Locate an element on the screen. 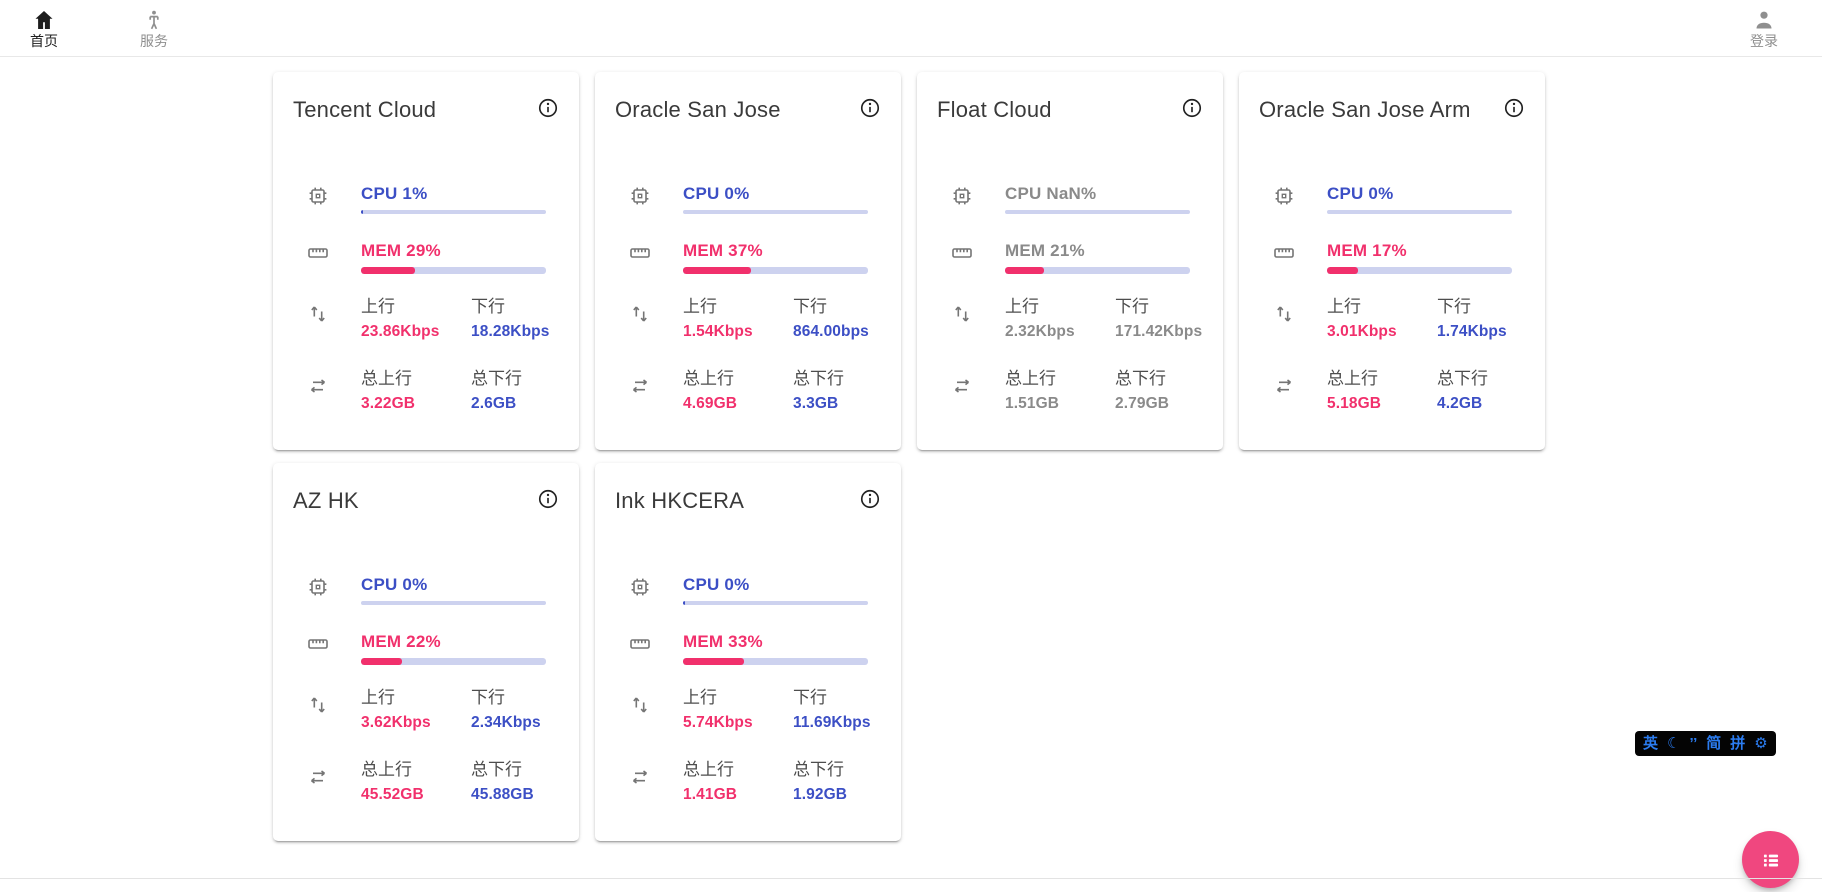  net-speed-row: 上行 23.86Kbps 下行 18.28Kbps is located at coordinates (426, 319).